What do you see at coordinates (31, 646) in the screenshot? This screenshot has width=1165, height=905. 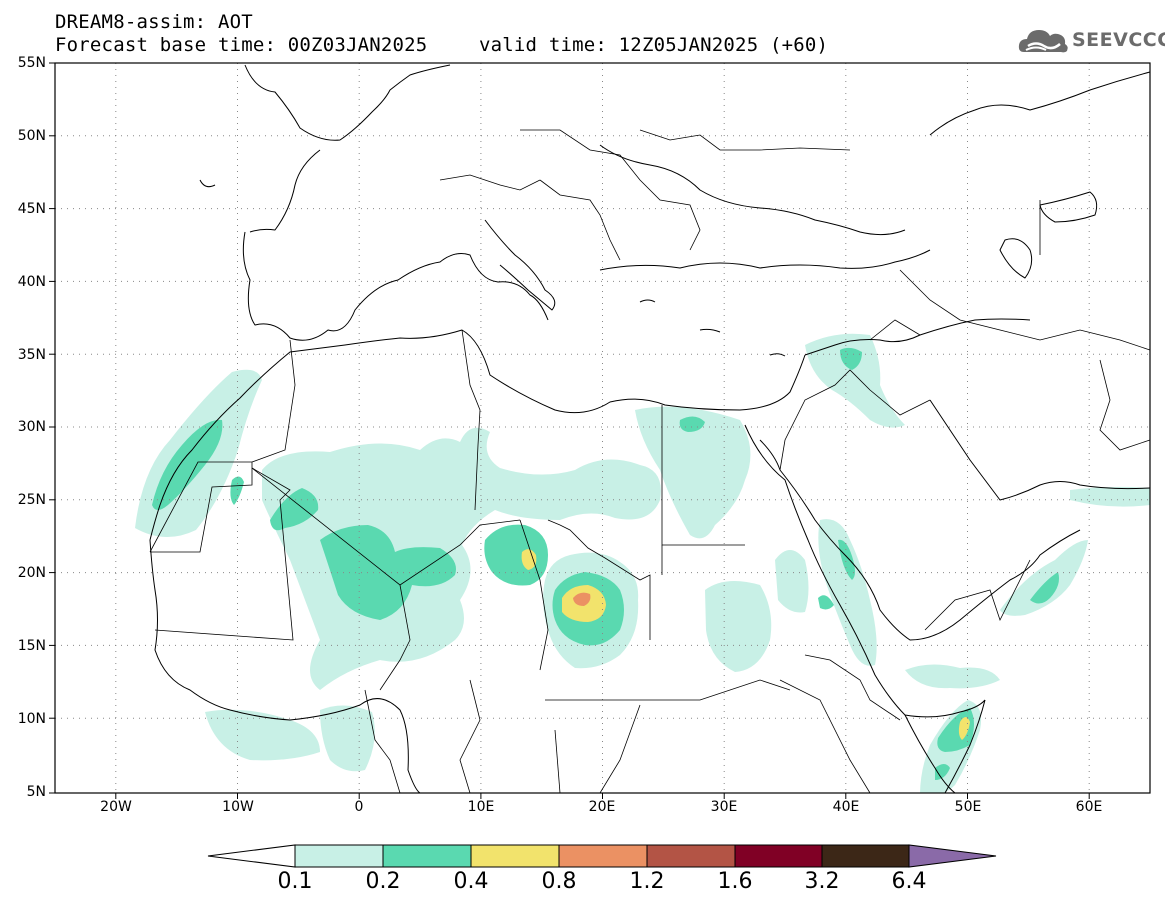 I see `lat-label: 15N` at bounding box center [31, 646].